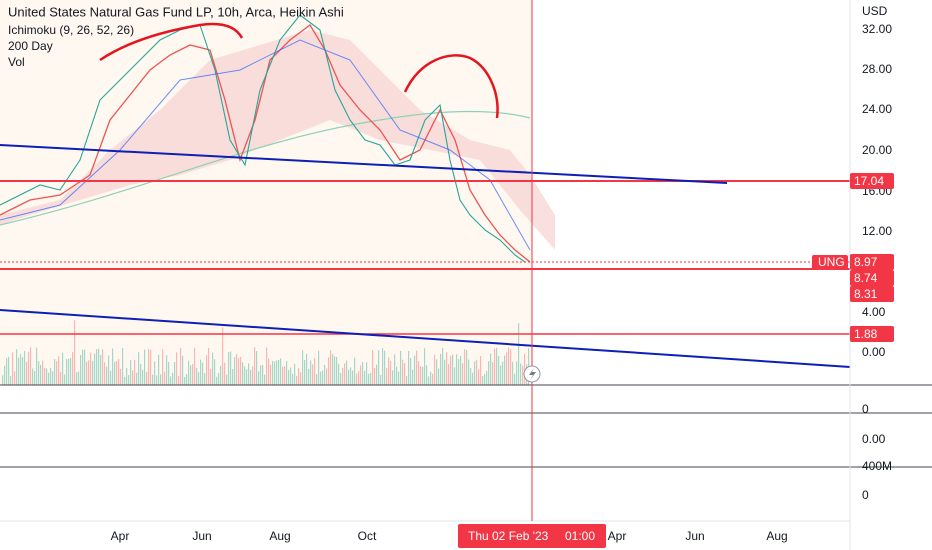 The width and height of the screenshot is (932, 550). I want to click on indicator-label: Vol, so click(16, 62).